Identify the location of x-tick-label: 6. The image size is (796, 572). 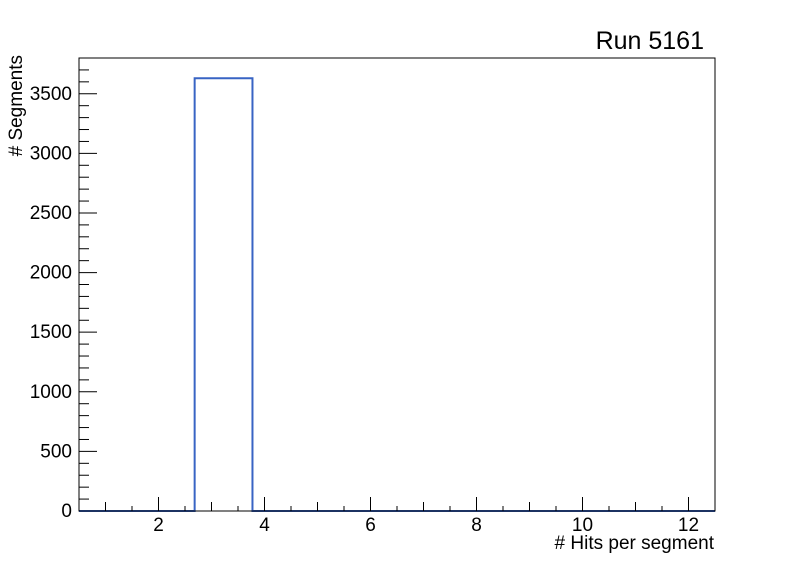
(370, 525).